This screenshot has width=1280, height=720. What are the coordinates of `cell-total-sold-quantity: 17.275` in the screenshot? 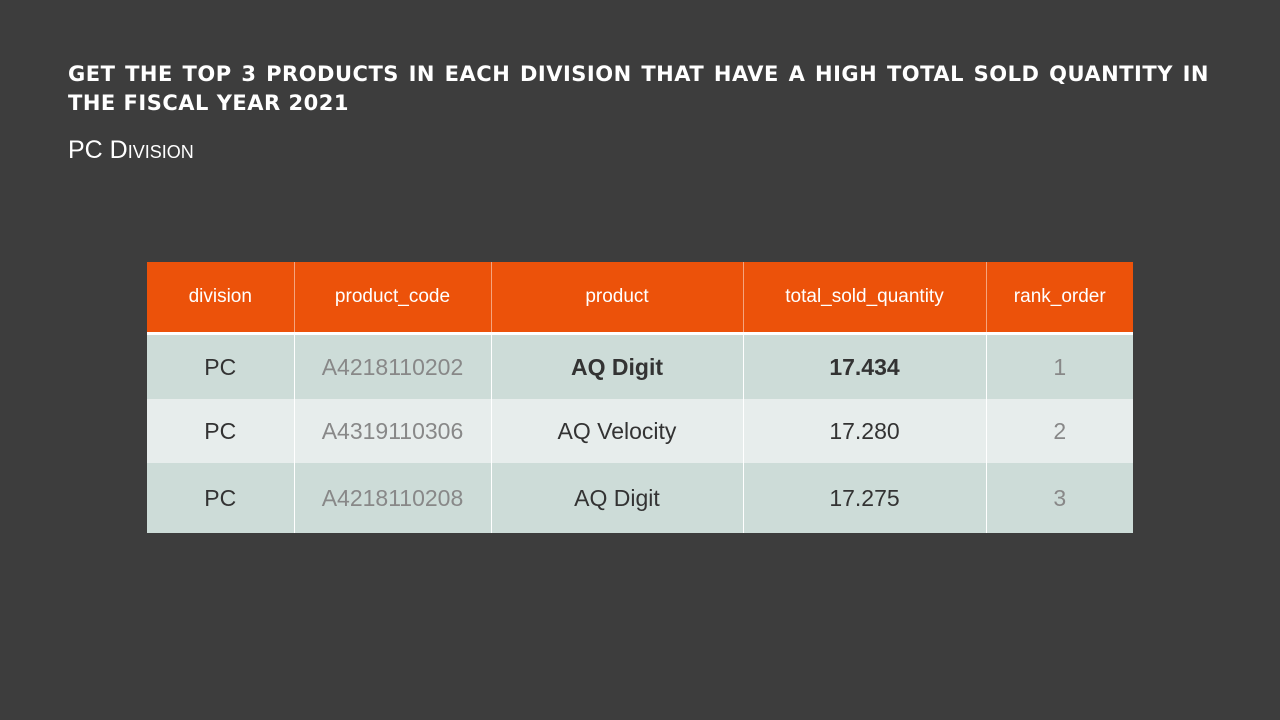 It's located at (865, 498).